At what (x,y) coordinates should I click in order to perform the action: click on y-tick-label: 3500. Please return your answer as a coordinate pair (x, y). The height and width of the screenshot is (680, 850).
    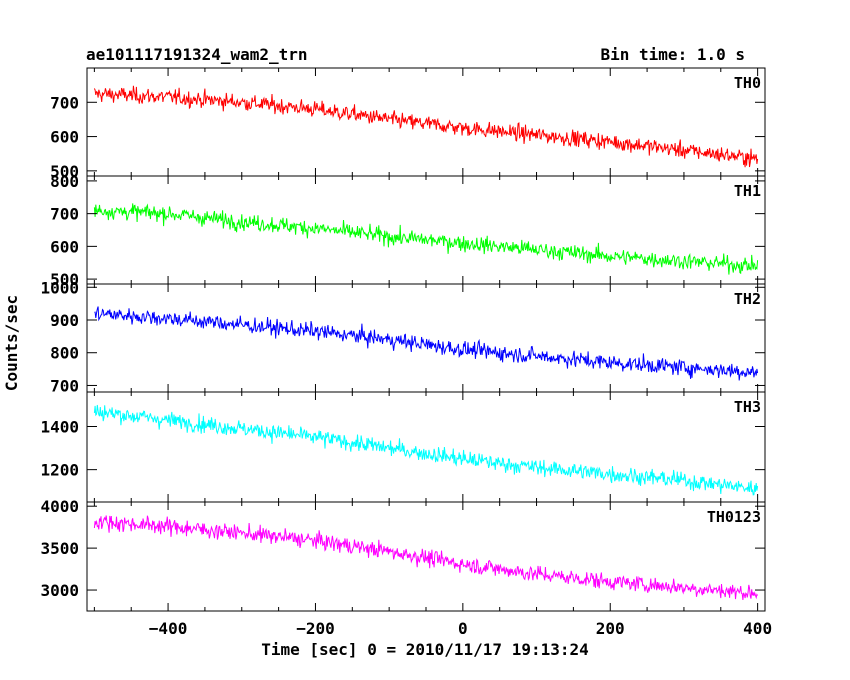
    Looking at the image, I should click on (59, 548).